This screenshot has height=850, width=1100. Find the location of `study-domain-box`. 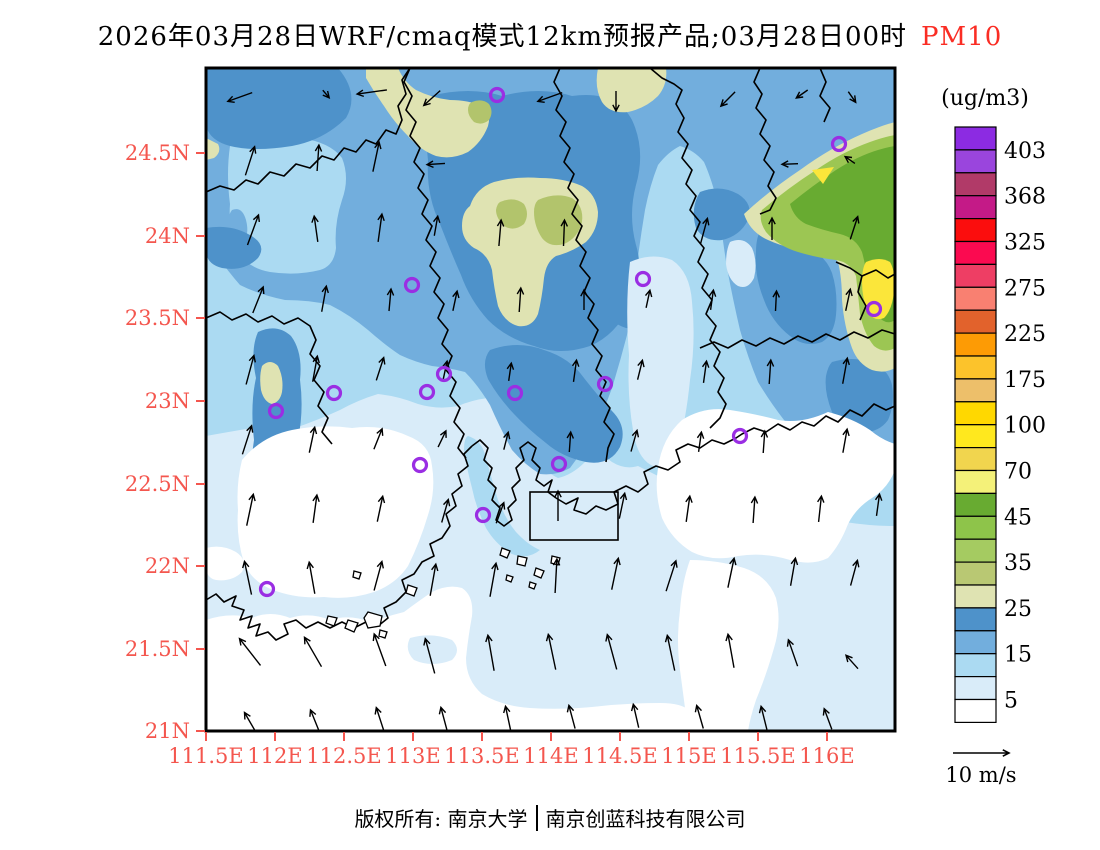

study-domain-box is located at coordinates (574, 516).